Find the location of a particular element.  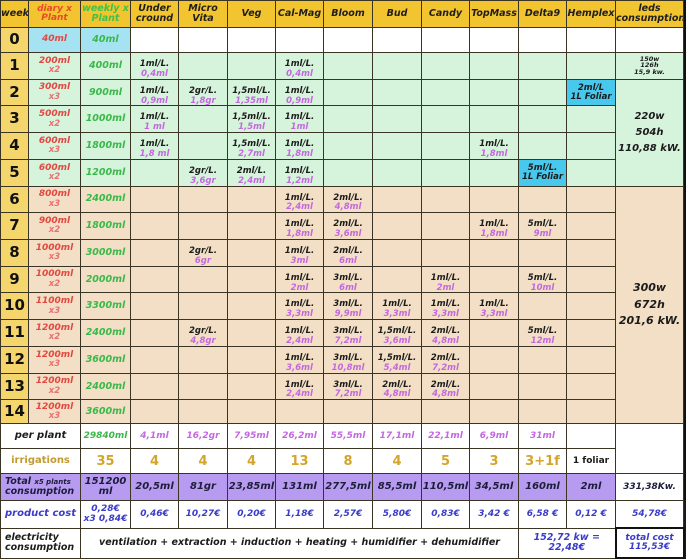

product-cost-label: product cost is located at coordinates (40, 514).